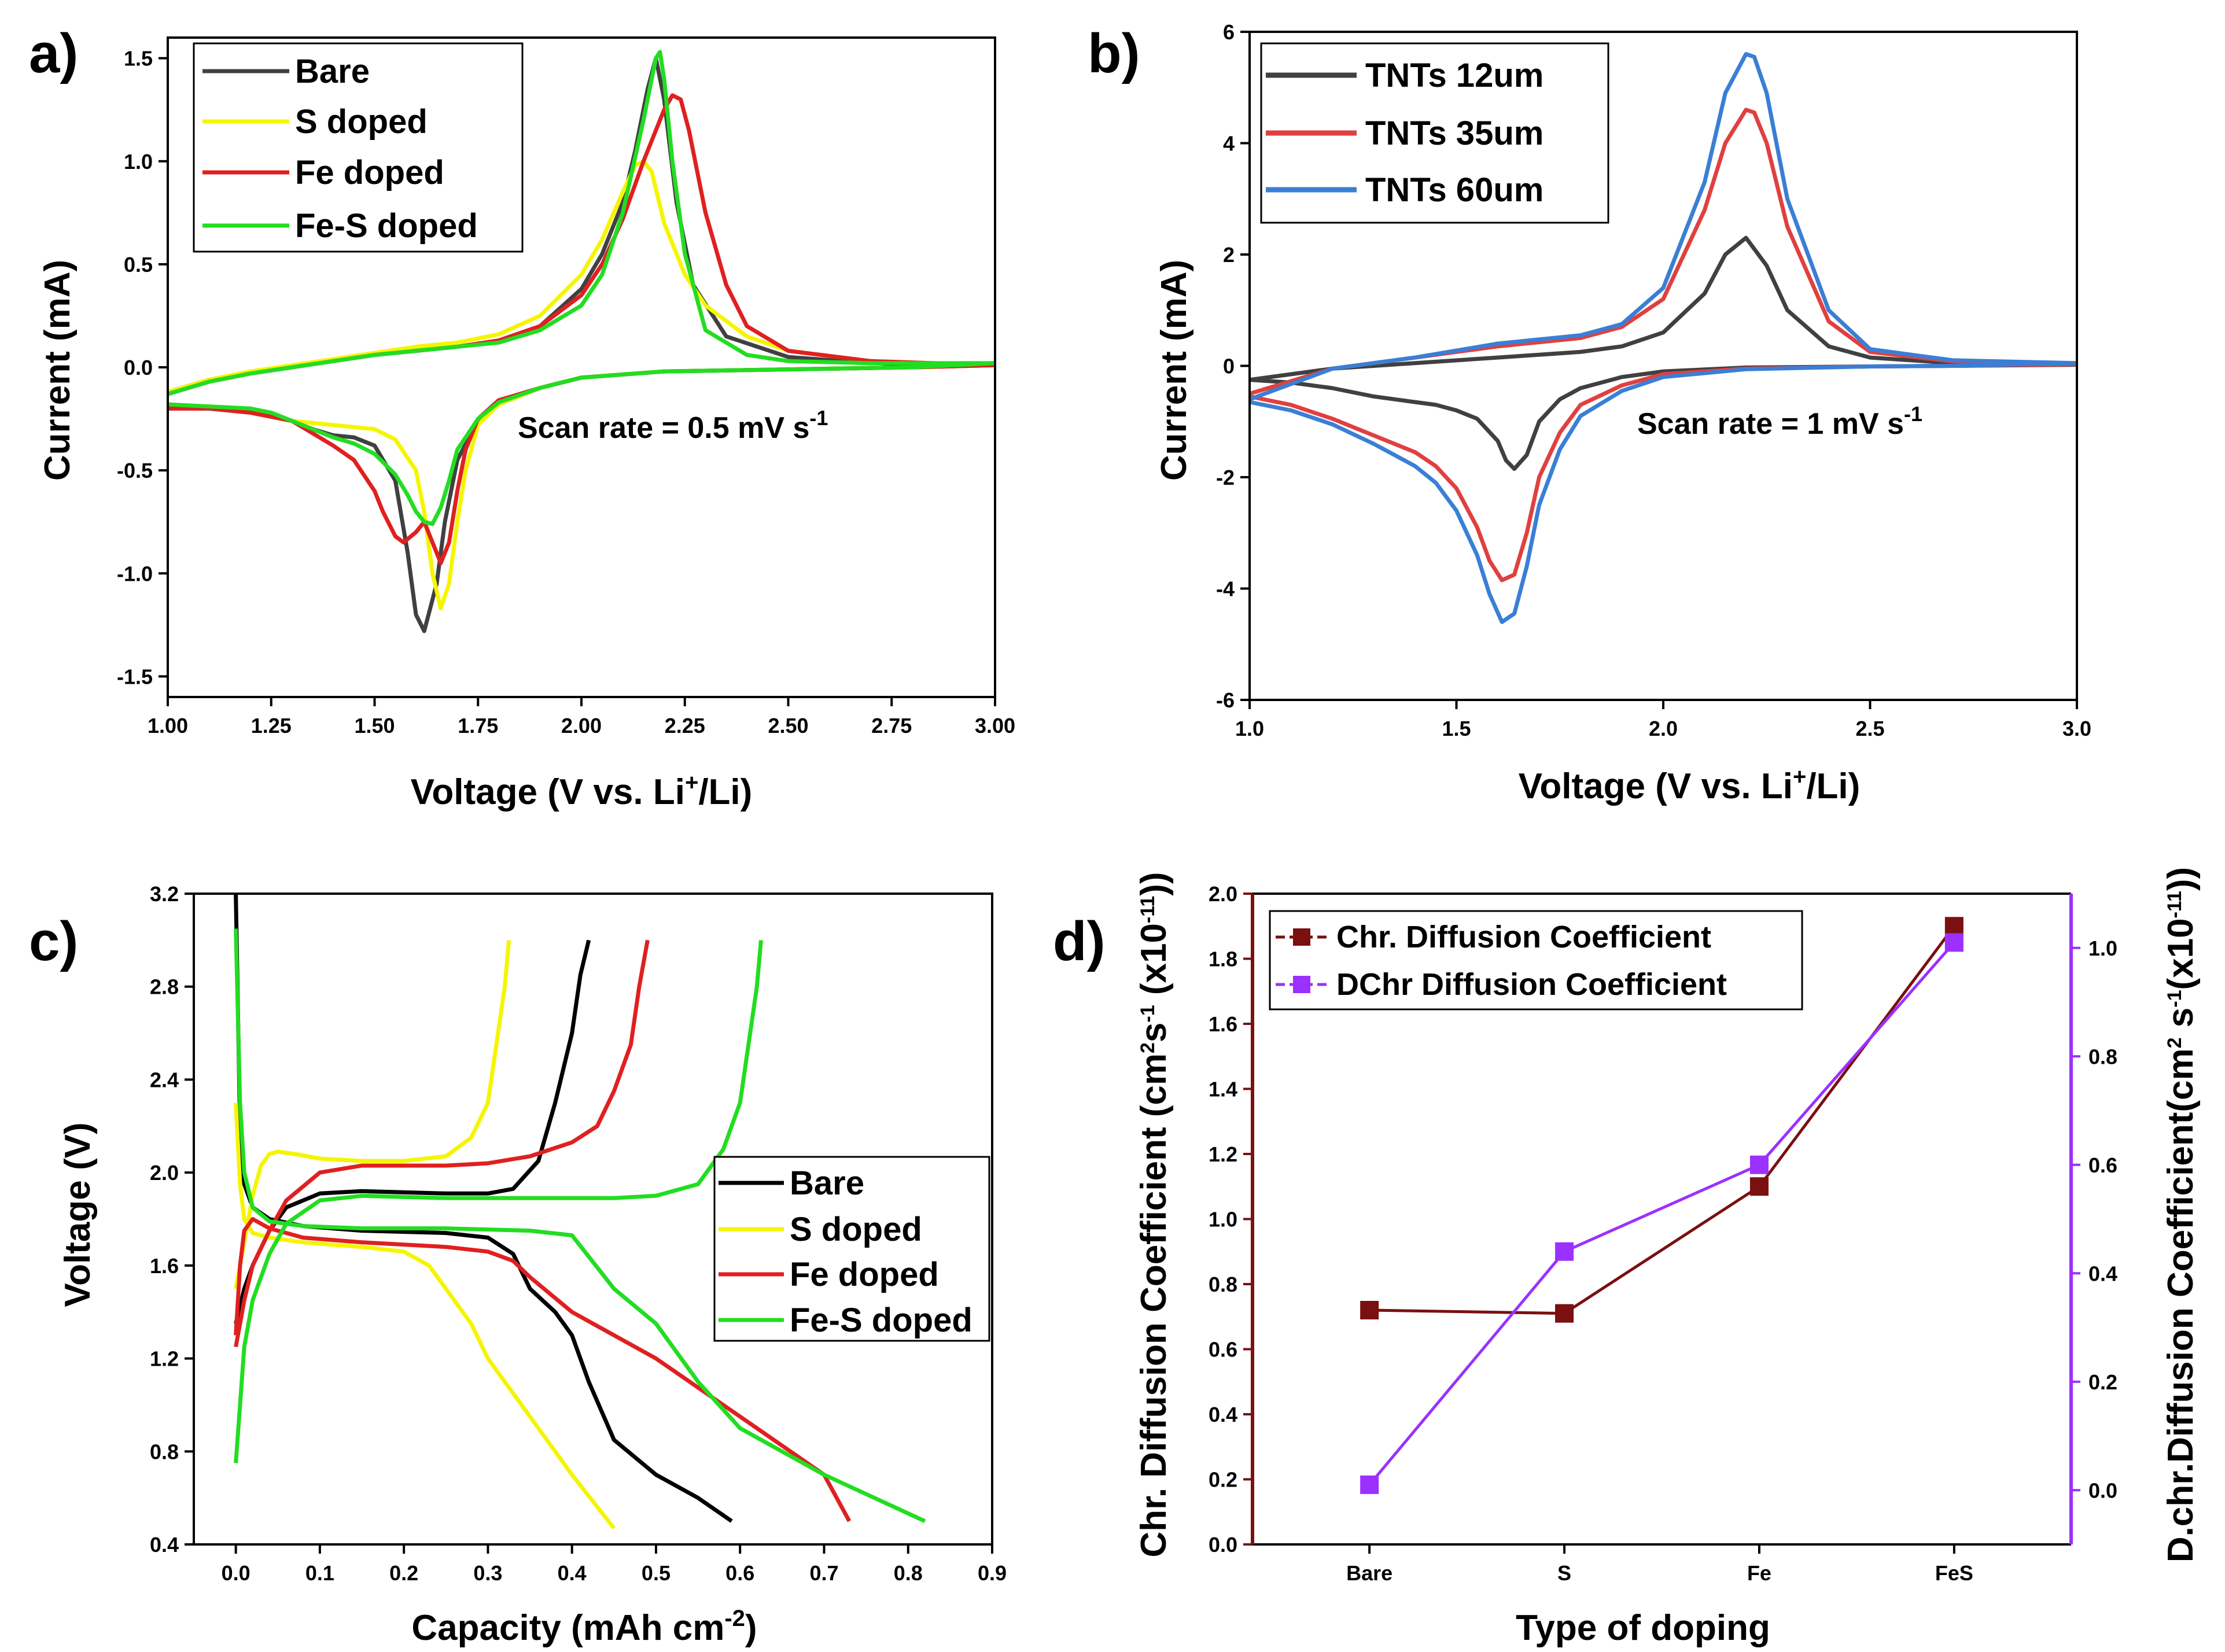  Describe the element at coordinates (478, 726) in the screenshot. I see `panel-a-x-tick-label: 1.75` at that location.